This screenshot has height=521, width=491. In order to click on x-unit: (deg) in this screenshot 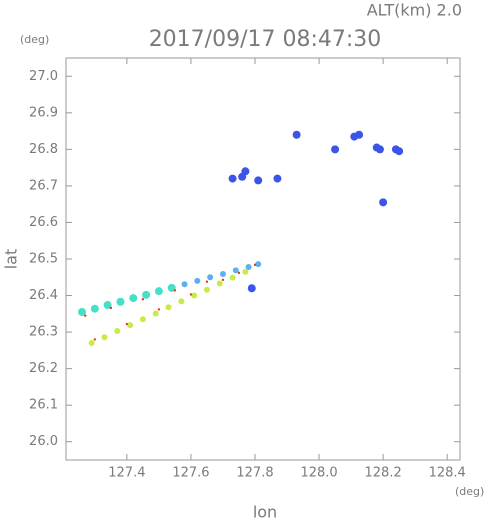, I will do `click(469, 491)`.